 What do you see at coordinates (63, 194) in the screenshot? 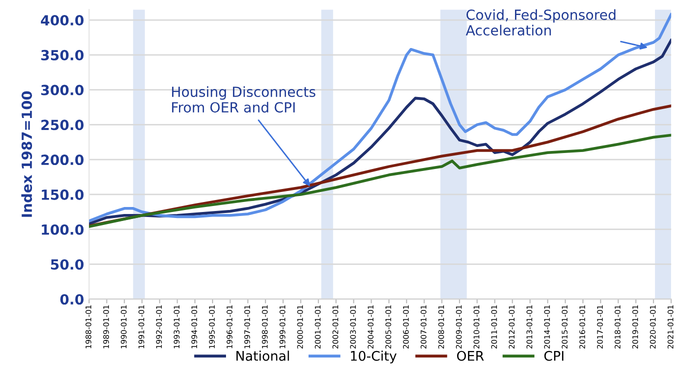
I see `y-tick-label: 150.0` at bounding box center [63, 194].